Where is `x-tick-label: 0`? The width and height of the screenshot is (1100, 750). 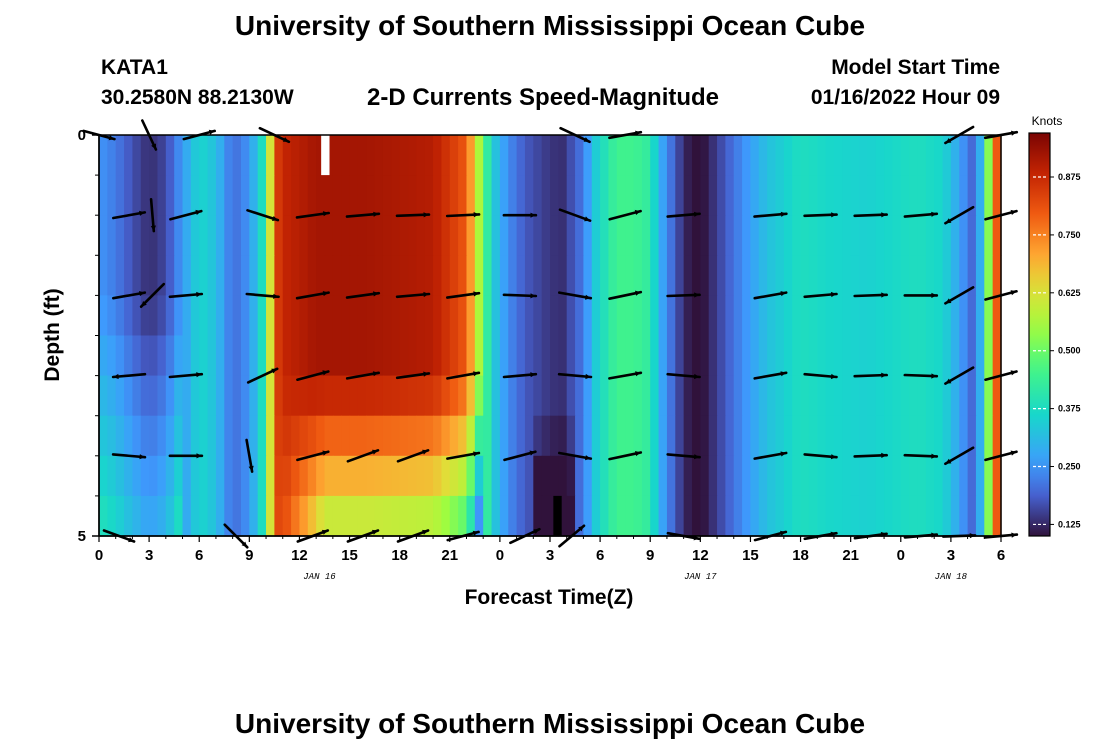 x-tick-label: 0 is located at coordinates (901, 555).